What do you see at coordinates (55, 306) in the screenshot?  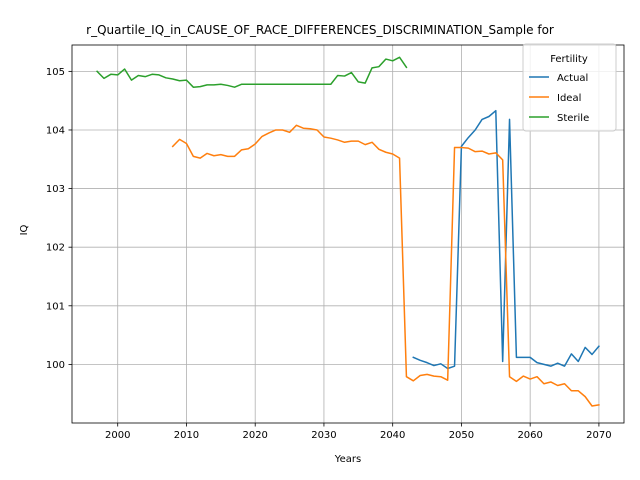 I see `y-tick-label: 101` at bounding box center [55, 306].